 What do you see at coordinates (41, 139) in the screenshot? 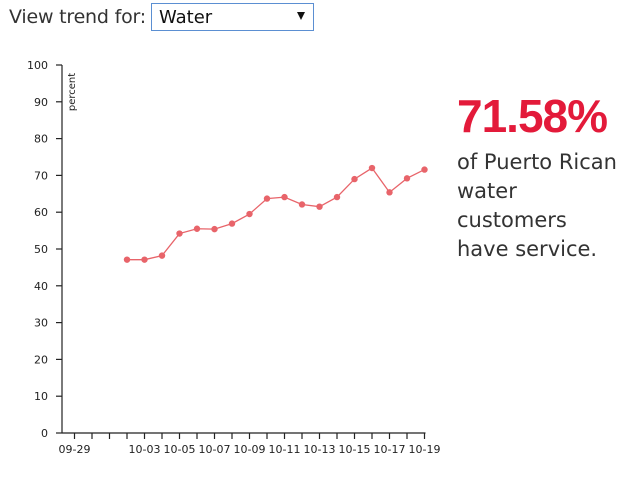
I see `y-tick-label: 80` at bounding box center [41, 139].